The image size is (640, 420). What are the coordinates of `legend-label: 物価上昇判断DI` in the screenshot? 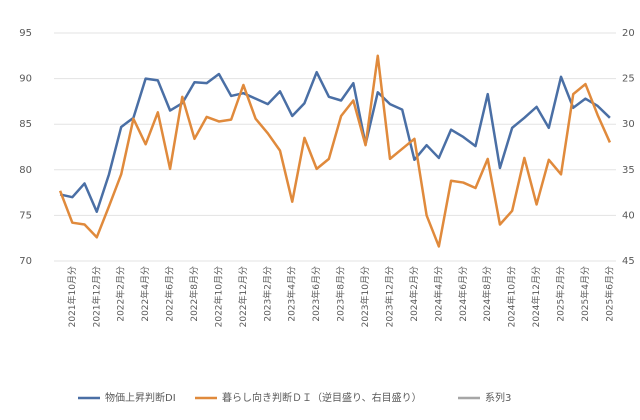 It's located at (140, 397).